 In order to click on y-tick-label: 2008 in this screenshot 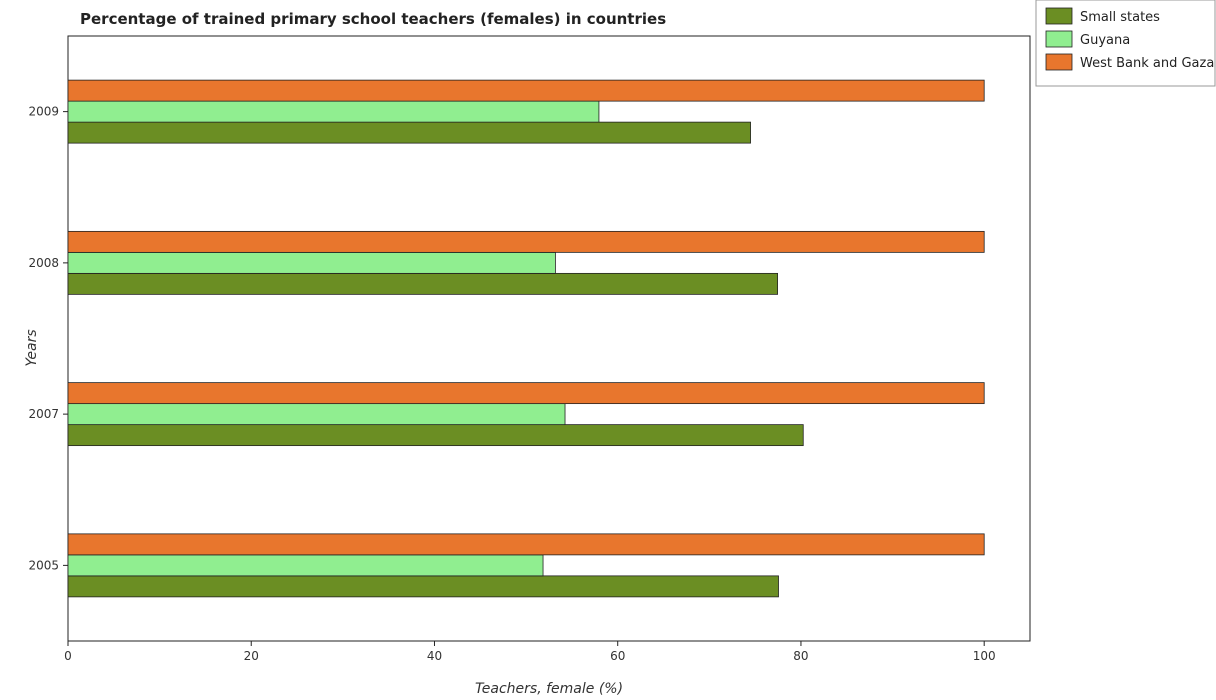, I will do `click(43, 263)`.